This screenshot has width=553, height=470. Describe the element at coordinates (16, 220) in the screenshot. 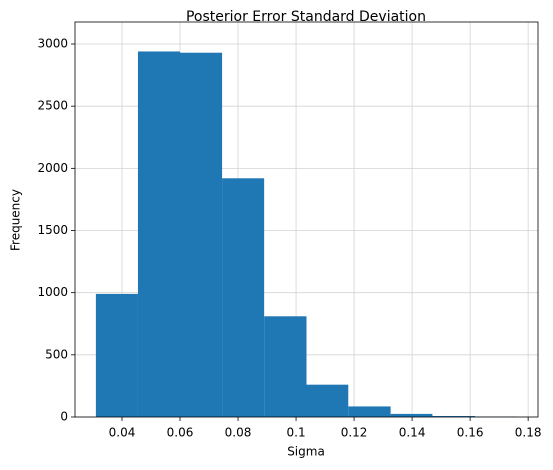

I see `y-axis-label: Frequency` at that location.